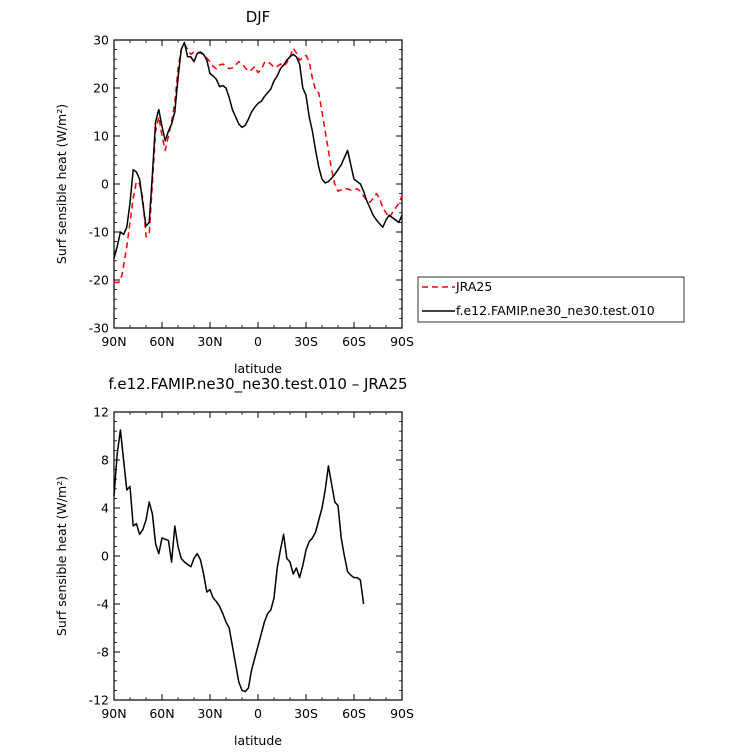 The image size is (733, 752). I want to click on y-tick-label: -12, so click(99, 700).